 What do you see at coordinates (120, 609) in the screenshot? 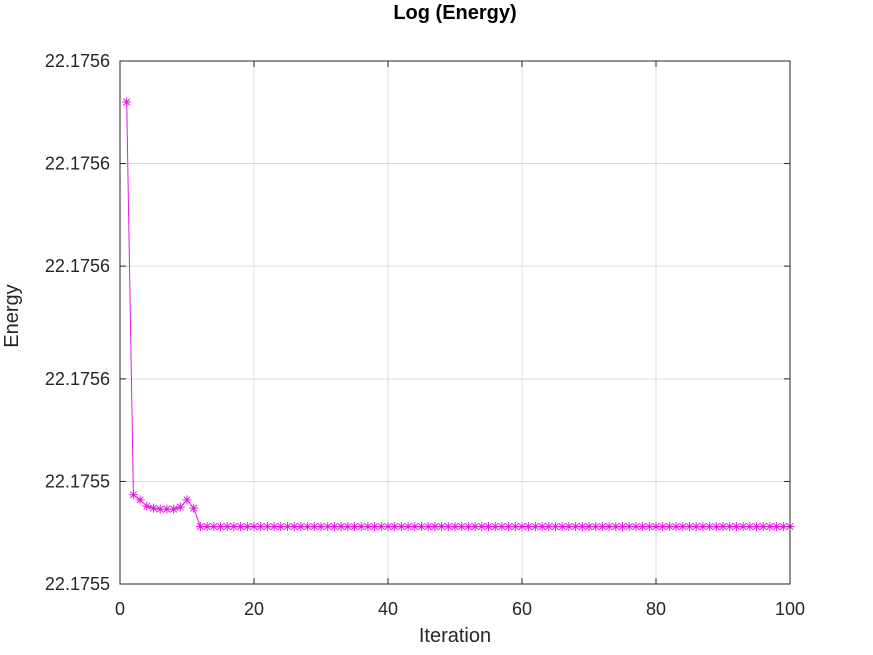
I see `x-tick-label: 0` at bounding box center [120, 609].